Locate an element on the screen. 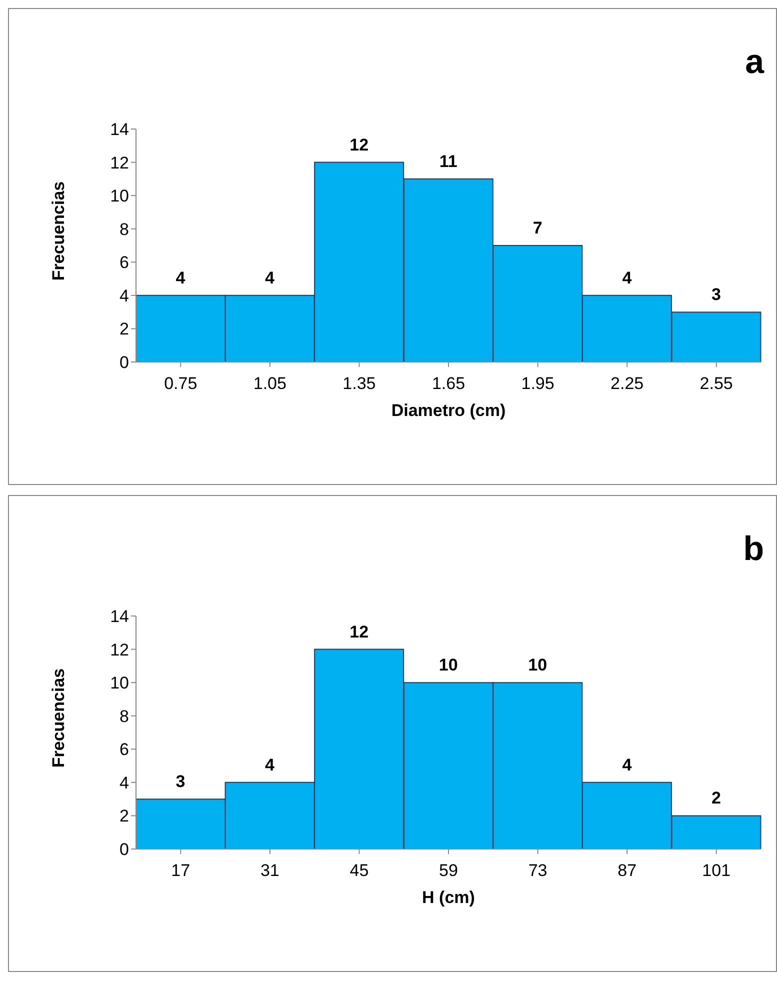  x-tick-label: 45 is located at coordinates (359, 870).